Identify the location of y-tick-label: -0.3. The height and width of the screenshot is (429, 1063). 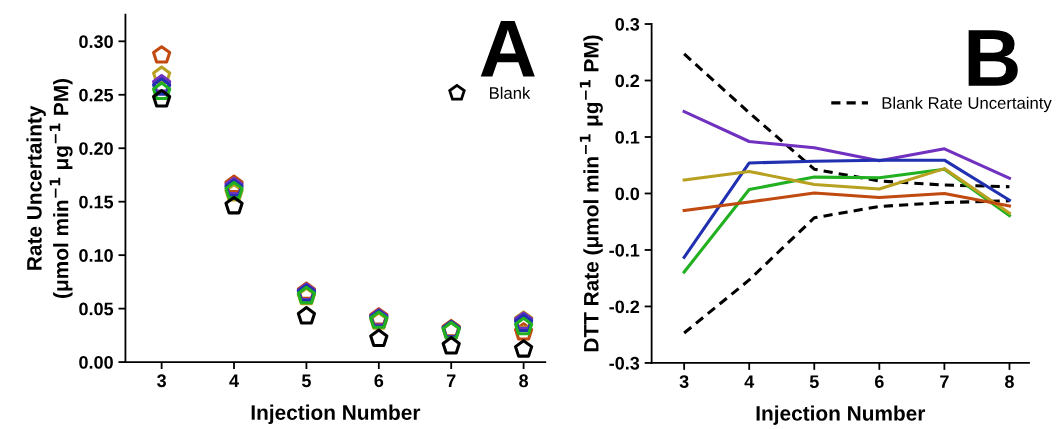
(624, 363).